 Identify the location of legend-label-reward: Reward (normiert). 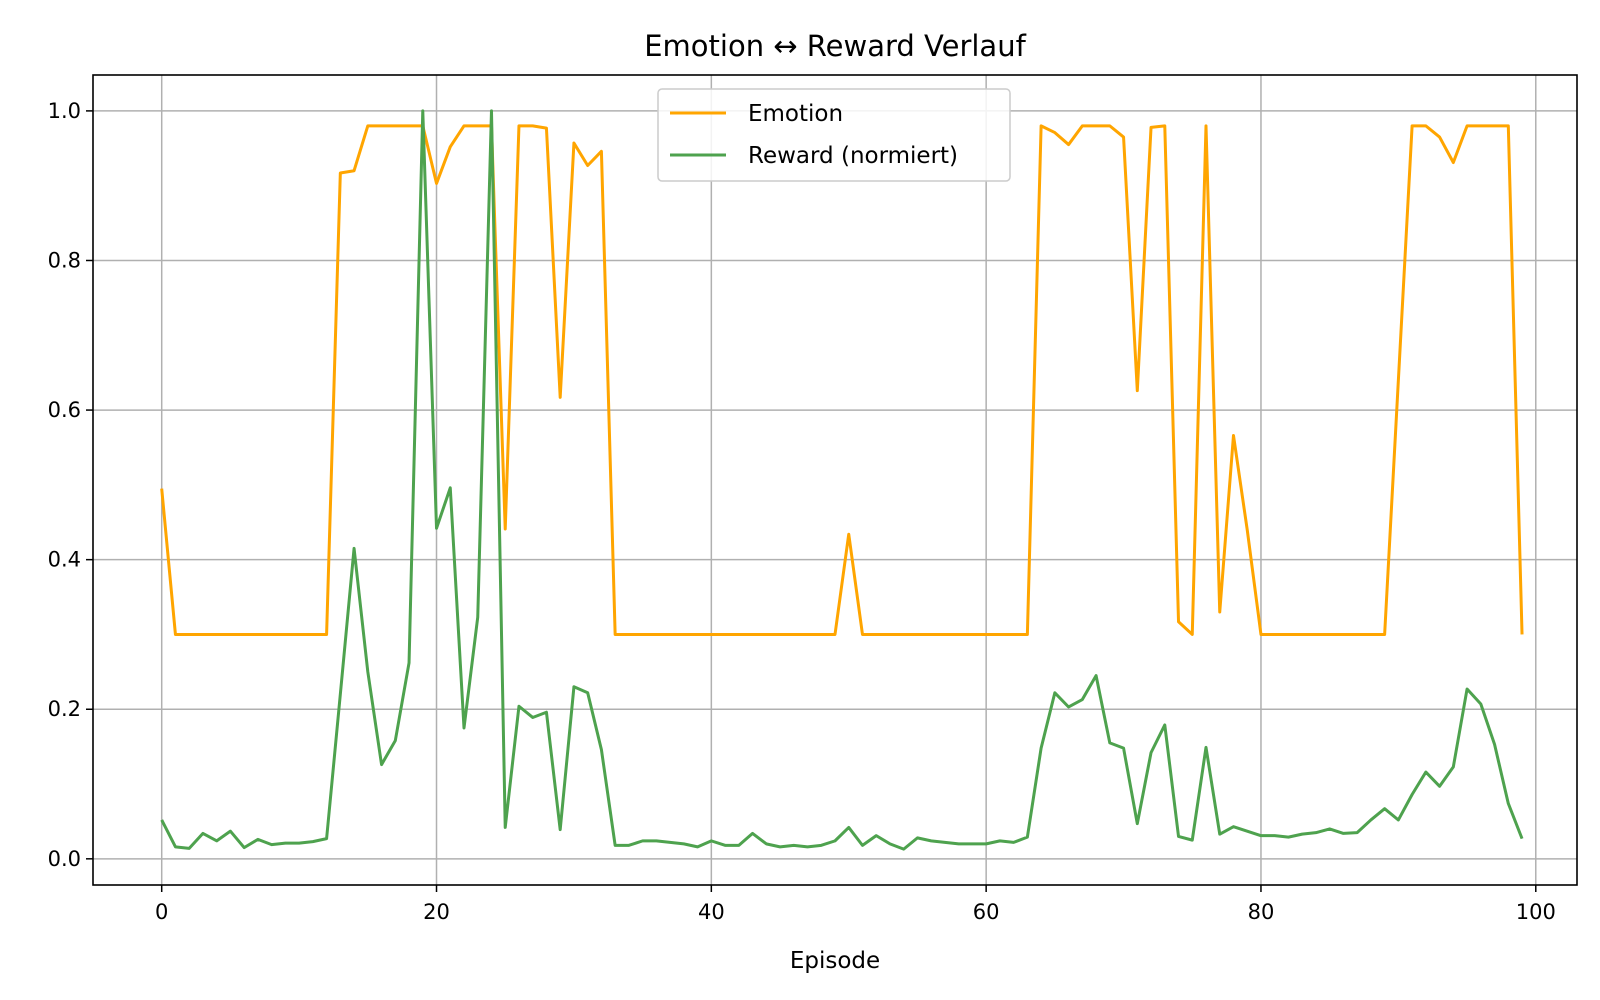
(853, 156).